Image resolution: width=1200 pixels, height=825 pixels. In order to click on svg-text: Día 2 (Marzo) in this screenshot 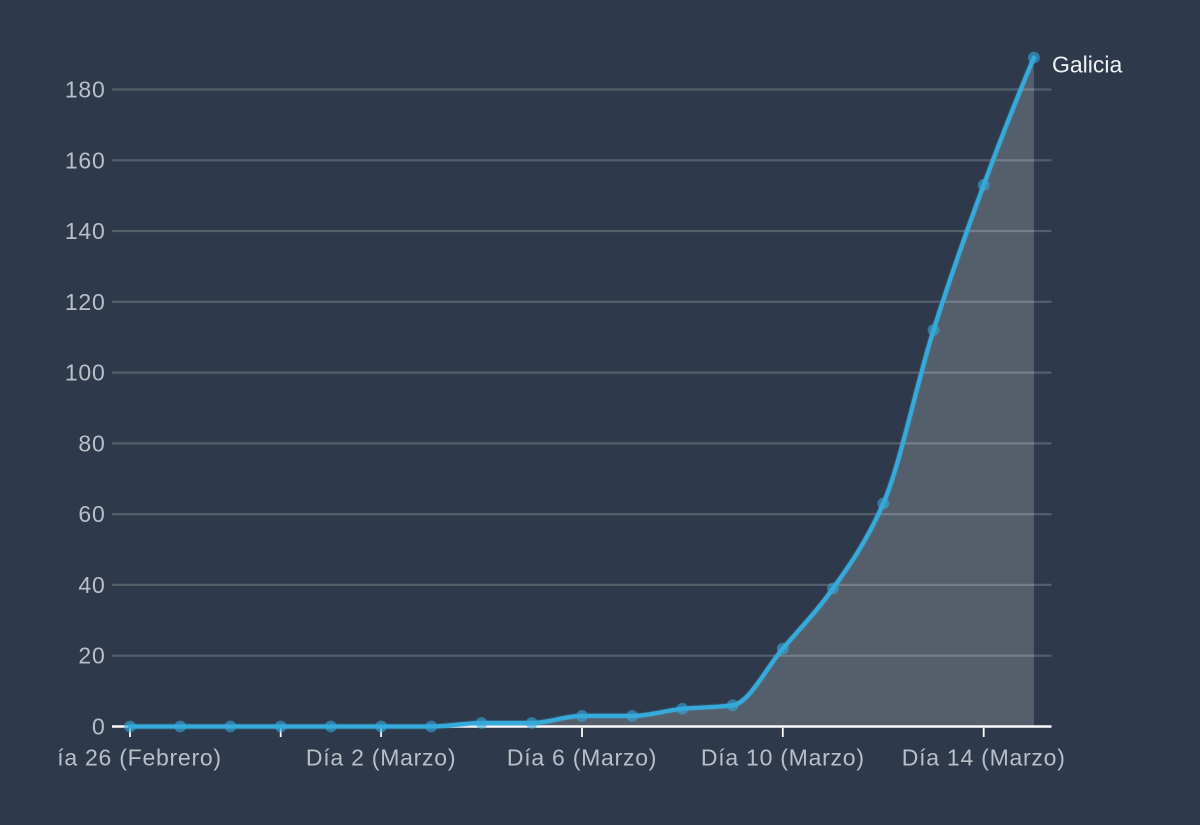, I will do `click(381, 758)`.